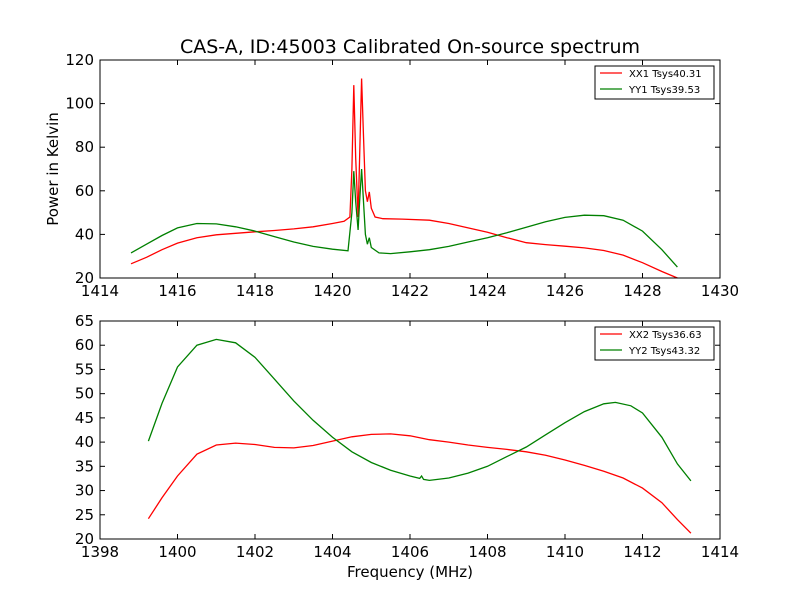 This screenshot has height=600, width=800. Describe the element at coordinates (487, 291) in the screenshot. I see `x-tick-label: 1424` at that location.